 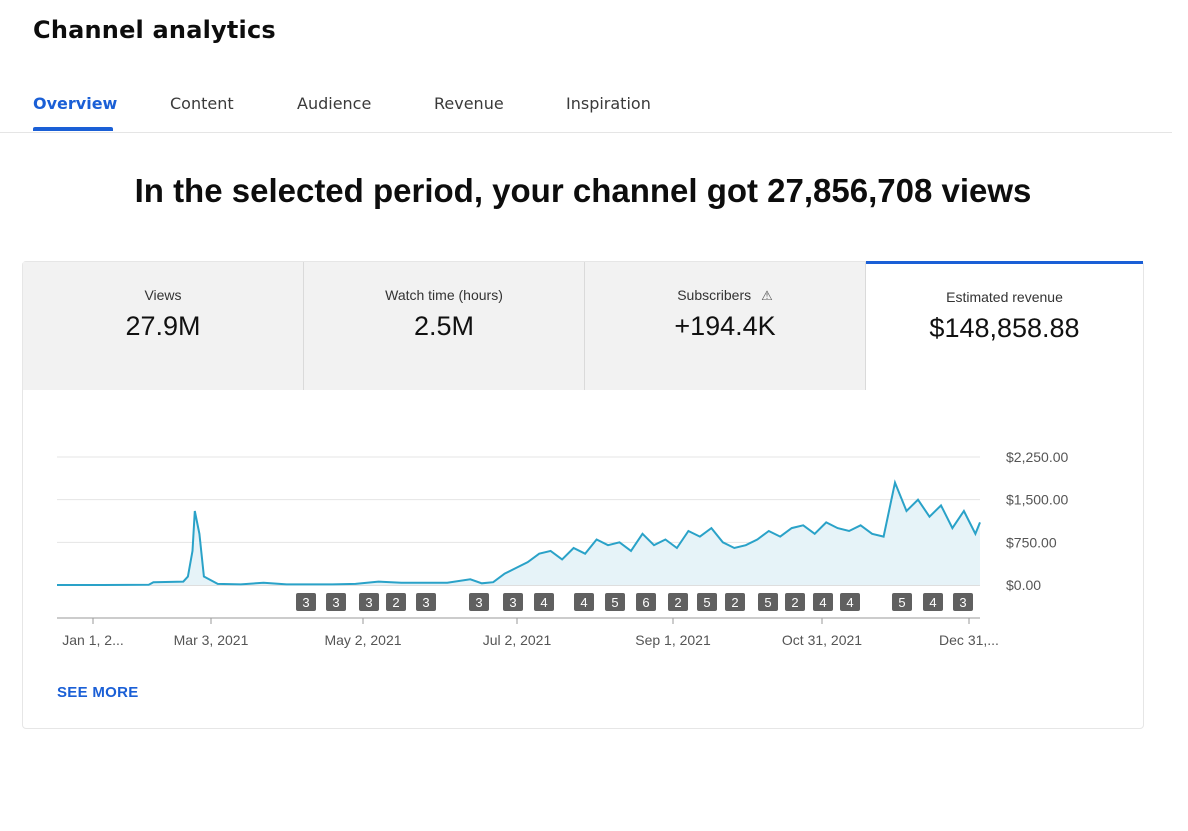 I want to click on metric-value: 2.5M, so click(x=444, y=326).